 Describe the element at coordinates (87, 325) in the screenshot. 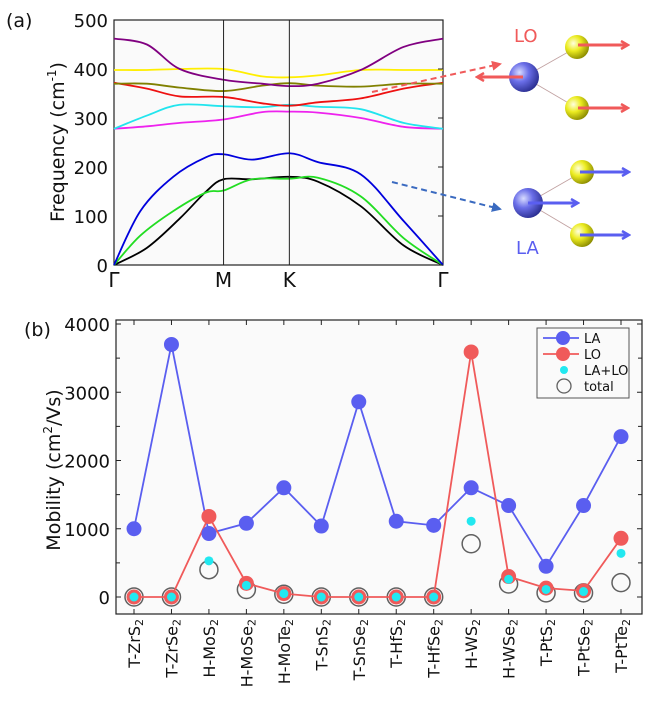

I see `y-tick-label: 4000` at that location.